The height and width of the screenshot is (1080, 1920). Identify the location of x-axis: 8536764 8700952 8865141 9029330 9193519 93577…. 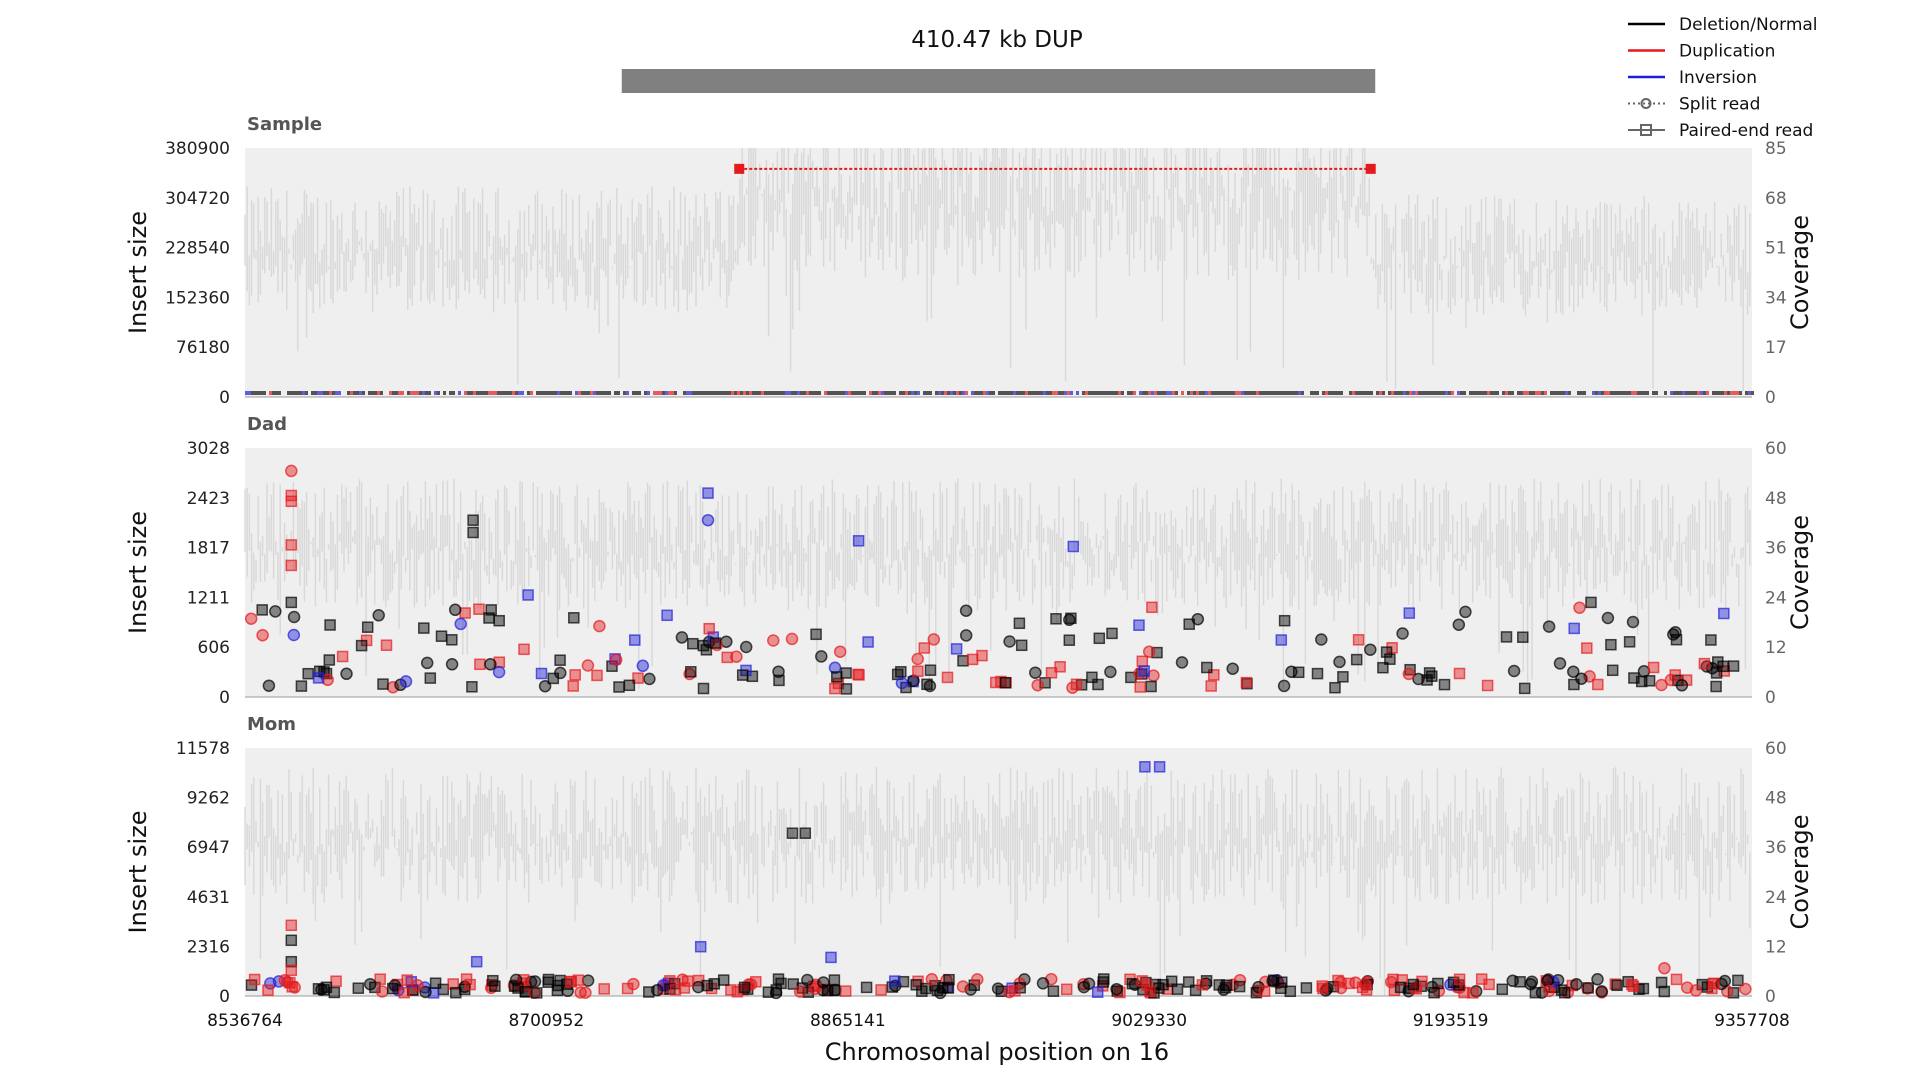
(998, 1021).